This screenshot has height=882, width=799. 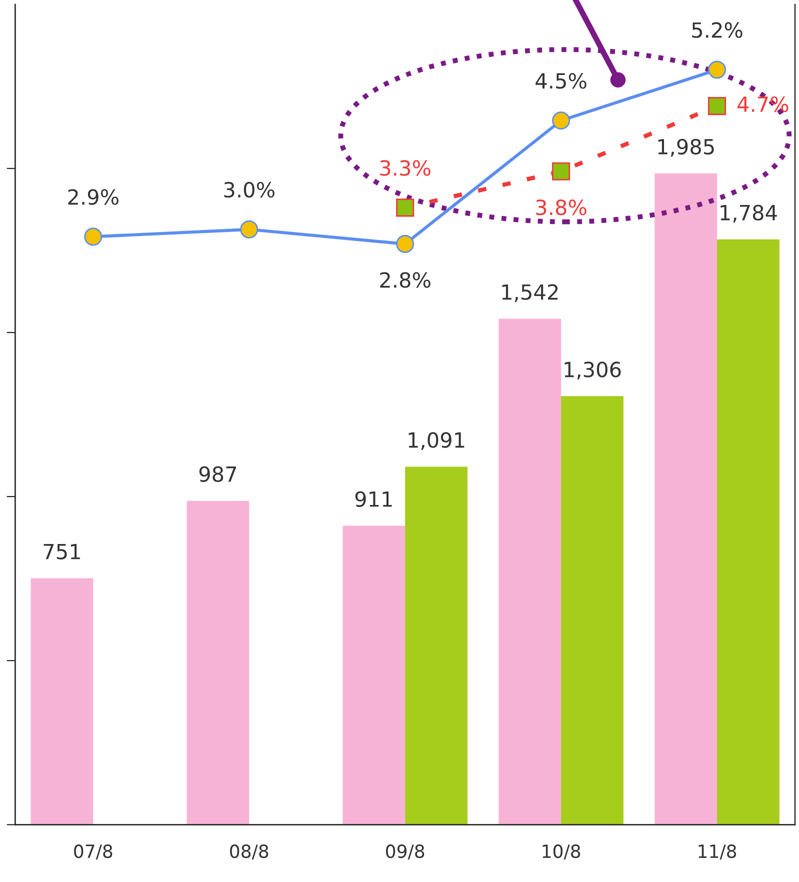 I want to click on x-tick-label: 09/8, so click(x=405, y=852).